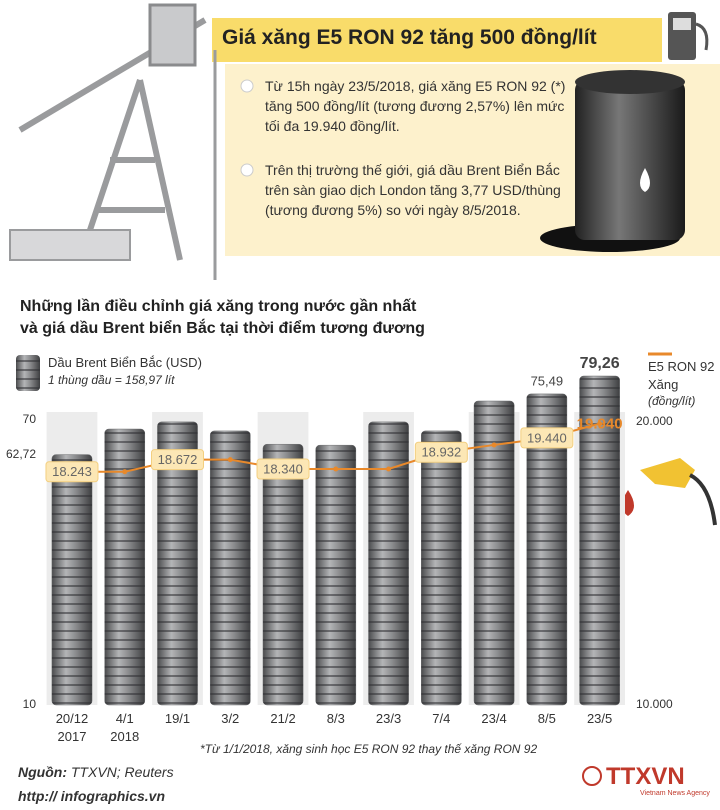  I want to click on logo-mark, so click(592, 776).